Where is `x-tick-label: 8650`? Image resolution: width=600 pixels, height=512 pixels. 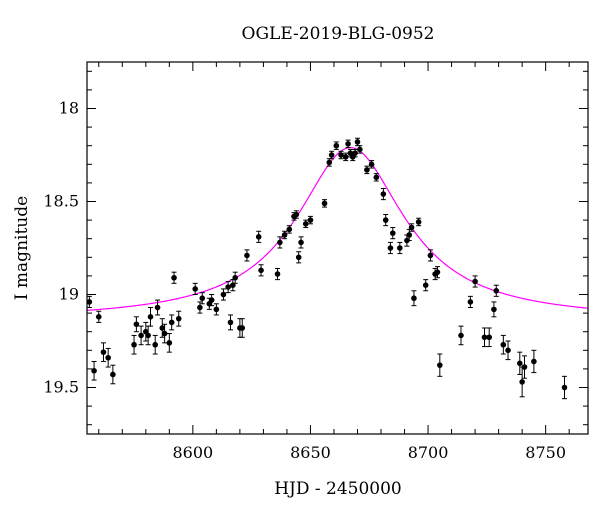
x-tick-label: 8650 is located at coordinates (310, 452).